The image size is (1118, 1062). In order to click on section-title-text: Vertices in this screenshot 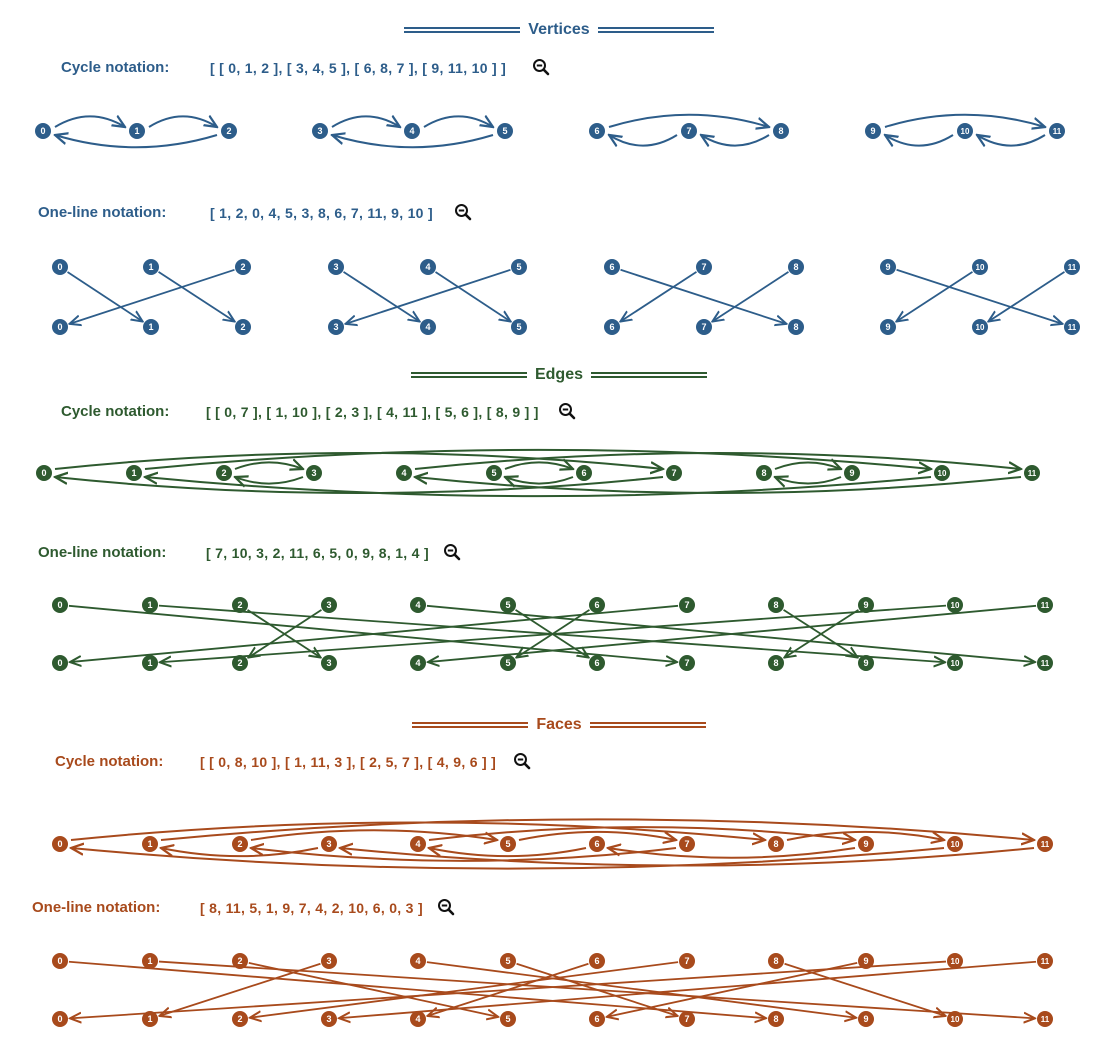, I will do `click(559, 29)`.